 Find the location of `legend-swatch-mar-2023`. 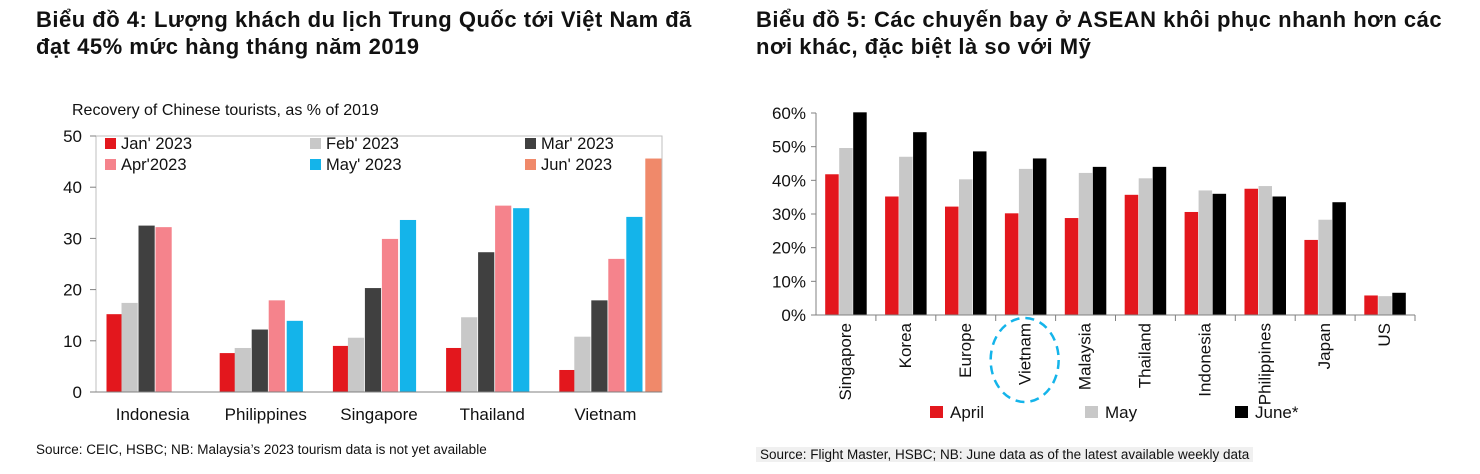

legend-swatch-mar-2023 is located at coordinates (530, 143).